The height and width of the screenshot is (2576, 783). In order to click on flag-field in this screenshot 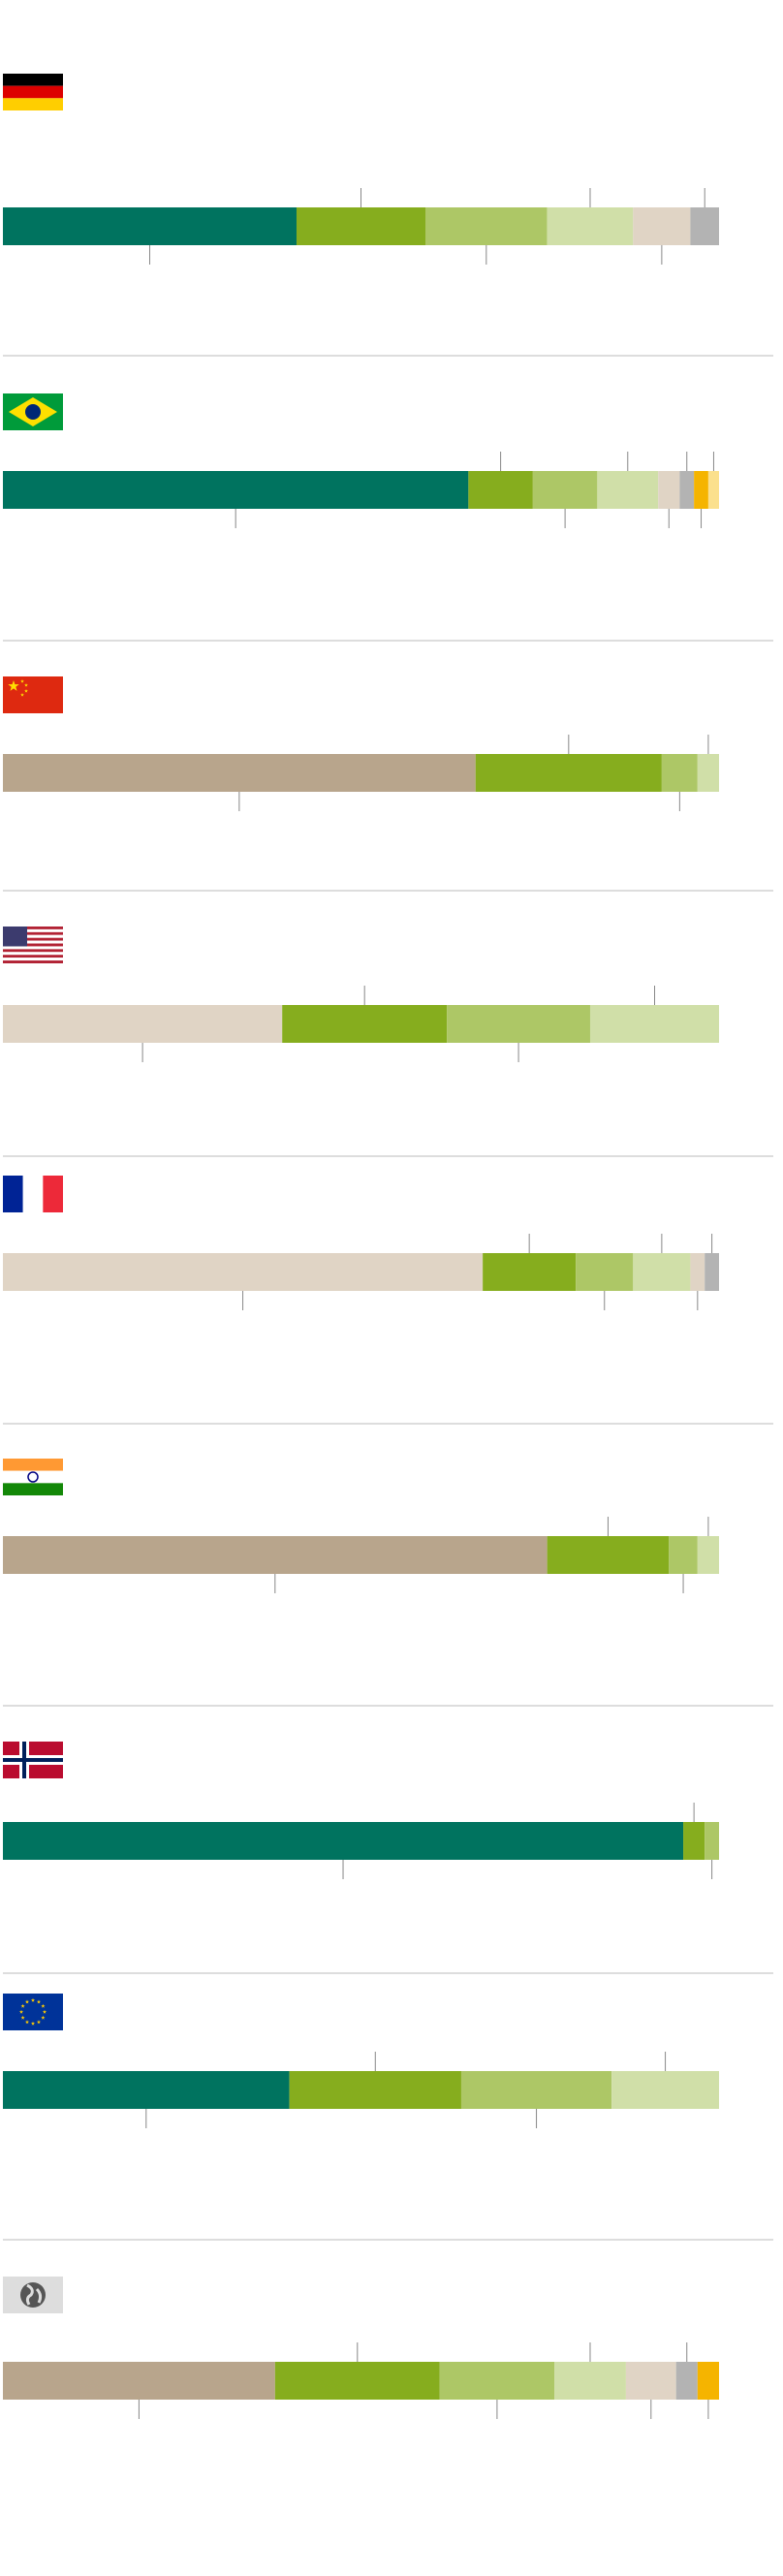, I will do `click(33, 694)`.